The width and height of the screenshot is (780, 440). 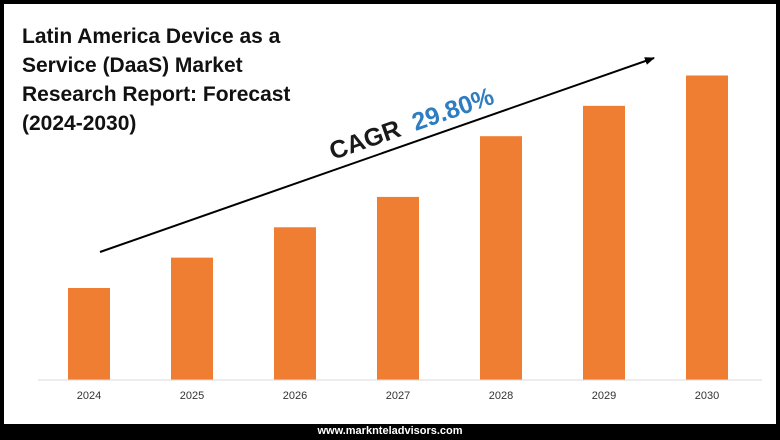 What do you see at coordinates (365, 140) in the screenshot?
I see `cagr-label: CAGR` at bounding box center [365, 140].